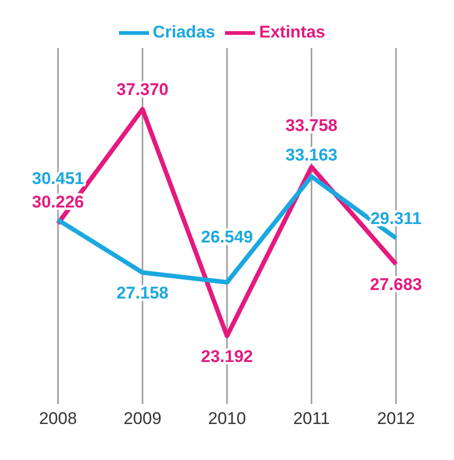 This screenshot has width=454, height=460. What do you see at coordinates (396, 418) in the screenshot?
I see `x-tick-label: 2012` at bounding box center [396, 418].